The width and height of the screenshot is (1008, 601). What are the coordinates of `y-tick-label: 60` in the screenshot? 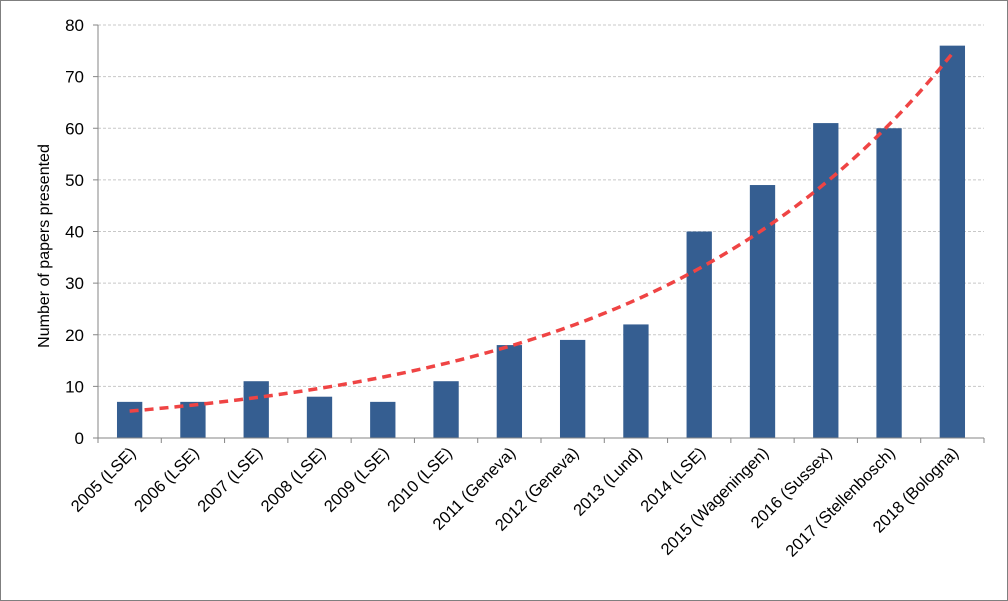 It's located at (74, 128).